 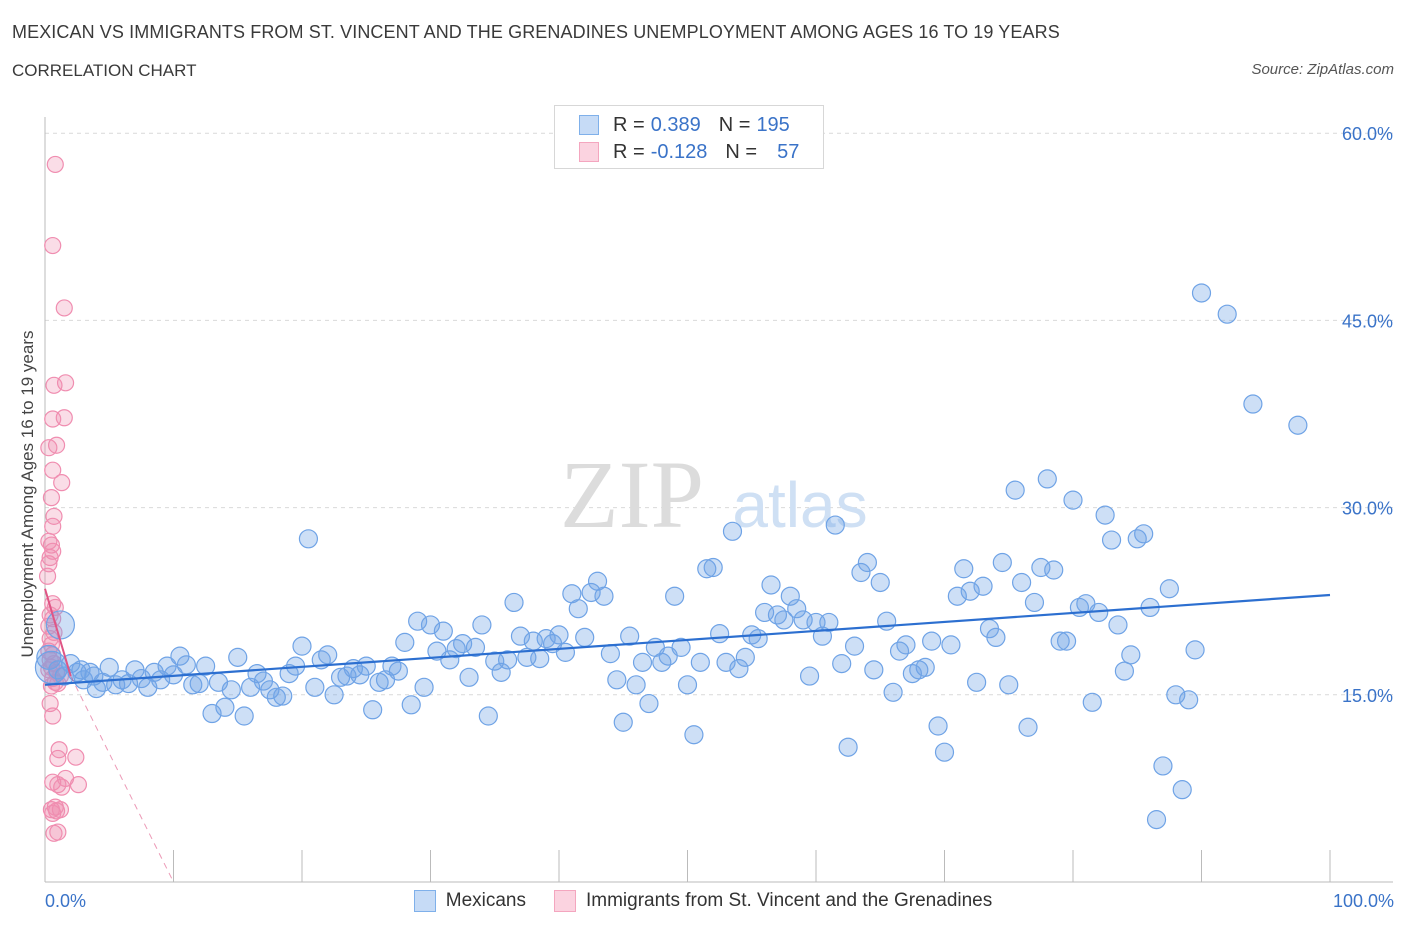 What do you see at coordinates (734, 124) in the screenshot?
I see `n-label: N =` at bounding box center [734, 124].